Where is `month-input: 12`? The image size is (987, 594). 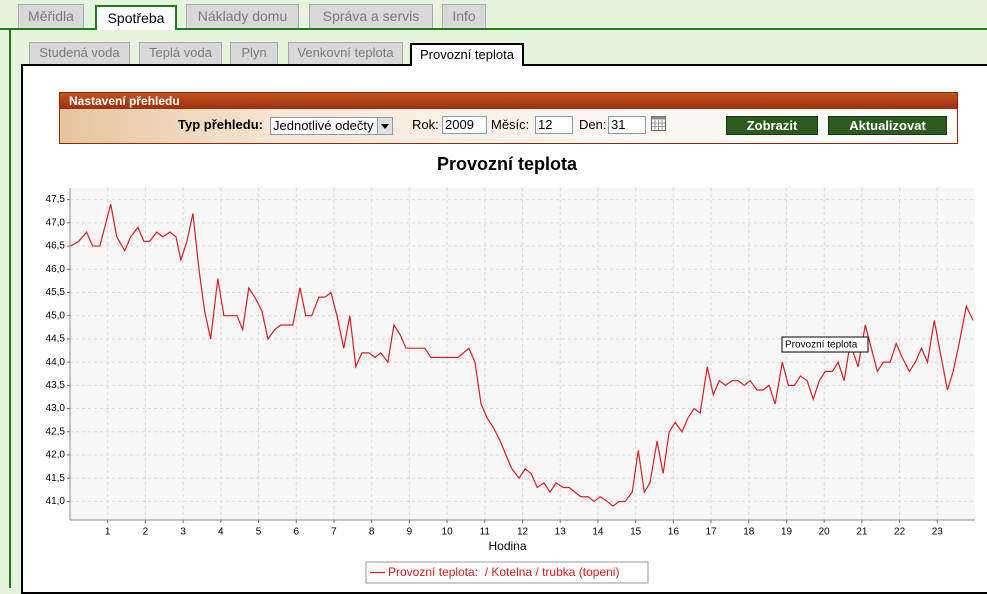 month-input: 12 is located at coordinates (554, 125).